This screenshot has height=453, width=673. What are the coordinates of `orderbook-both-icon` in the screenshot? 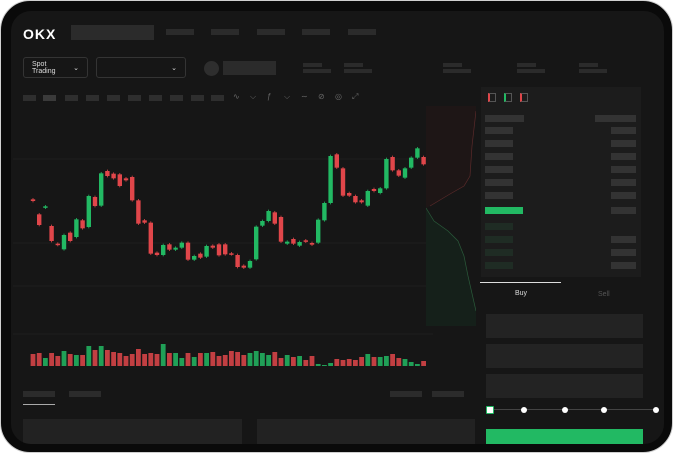 It's located at (492, 97).